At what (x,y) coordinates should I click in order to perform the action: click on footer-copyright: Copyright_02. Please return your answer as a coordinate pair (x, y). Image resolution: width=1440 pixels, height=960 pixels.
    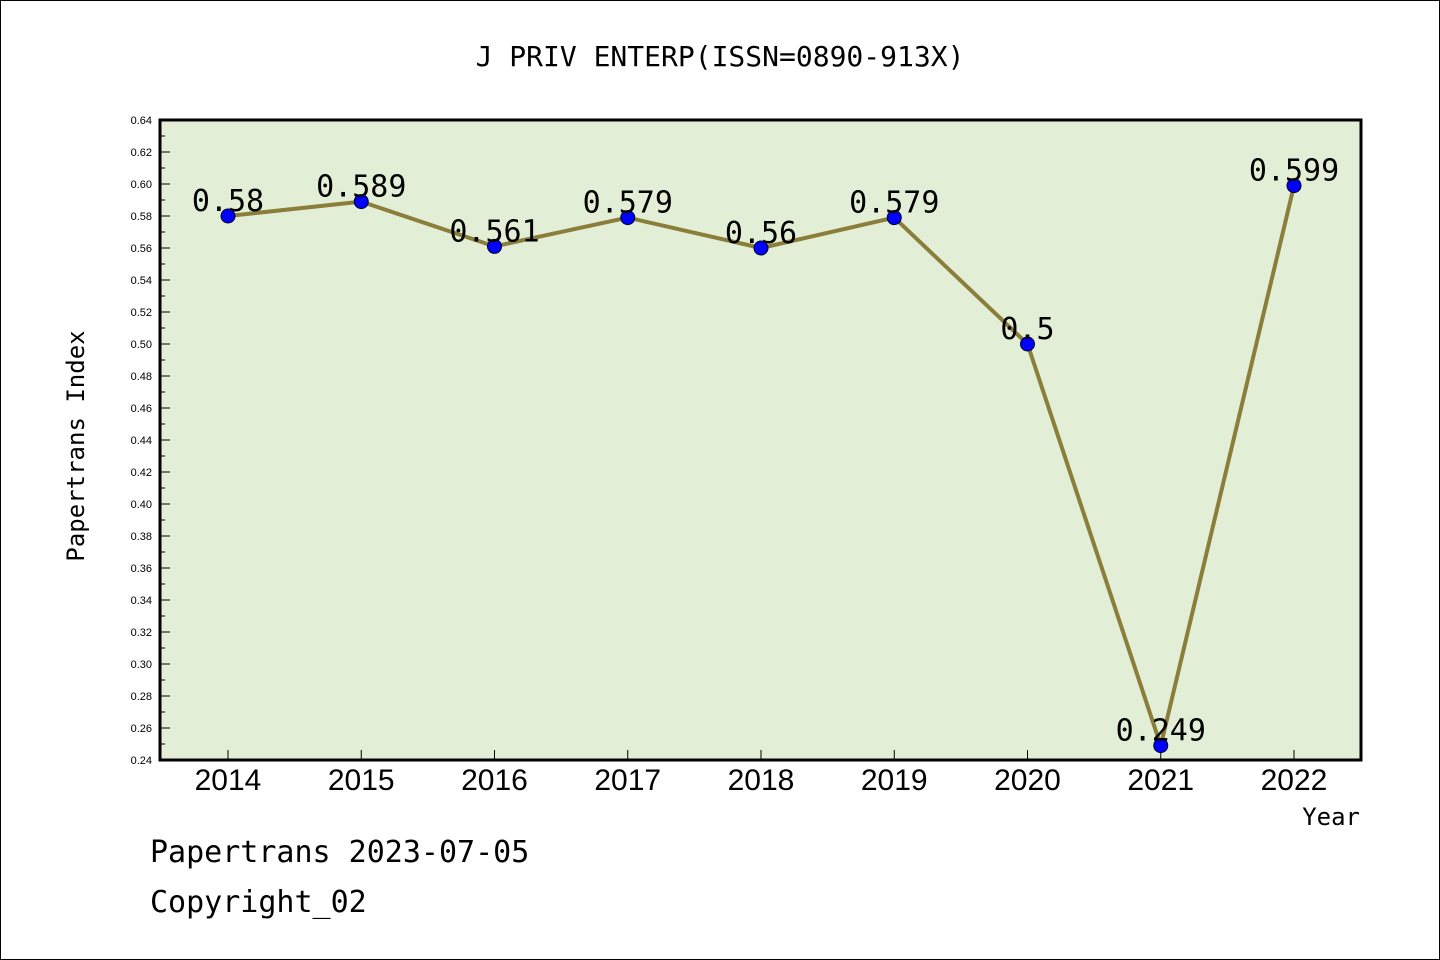
    Looking at the image, I should click on (258, 902).